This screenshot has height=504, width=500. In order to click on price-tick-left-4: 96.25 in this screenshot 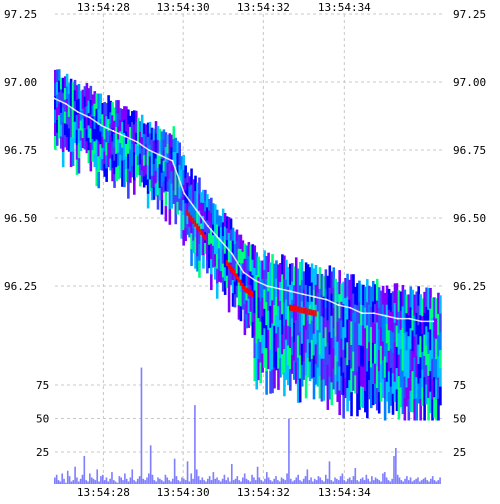, I will do `click(20, 286)`.